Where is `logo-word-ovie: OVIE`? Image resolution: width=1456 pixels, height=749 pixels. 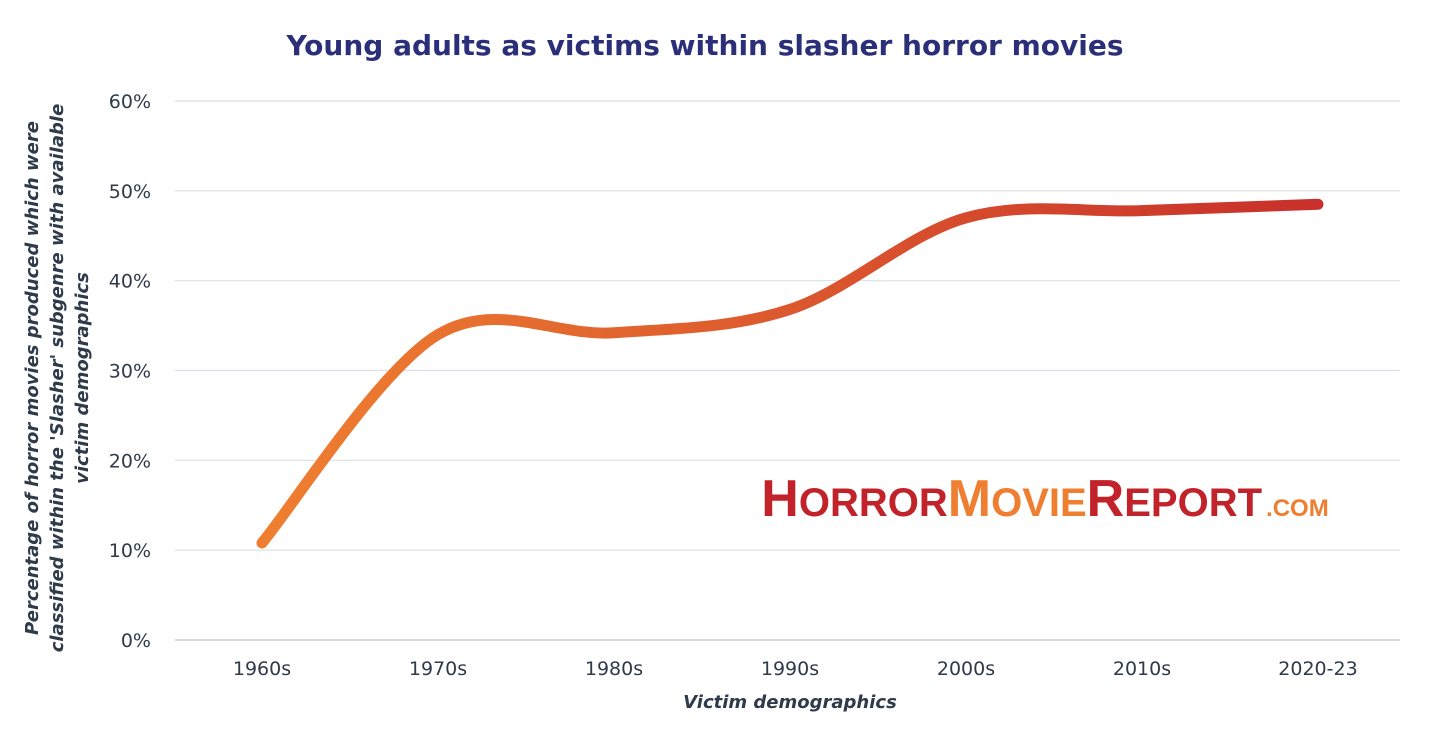 logo-word-ovie: OVIE is located at coordinates (1039, 503).